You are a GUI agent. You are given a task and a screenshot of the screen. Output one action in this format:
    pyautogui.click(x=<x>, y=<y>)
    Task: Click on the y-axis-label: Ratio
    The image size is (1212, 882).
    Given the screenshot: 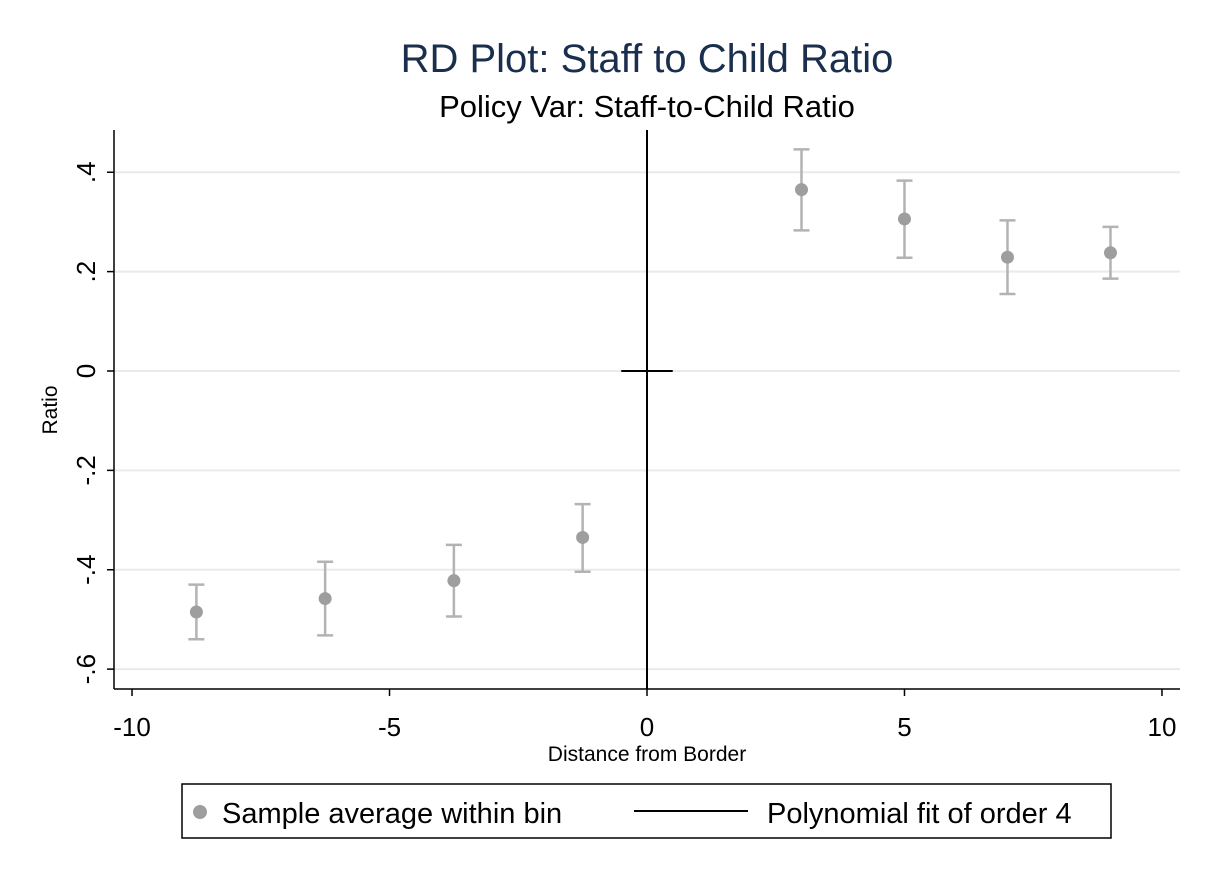 What is the action you would take?
    pyautogui.click(x=50, y=409)
    